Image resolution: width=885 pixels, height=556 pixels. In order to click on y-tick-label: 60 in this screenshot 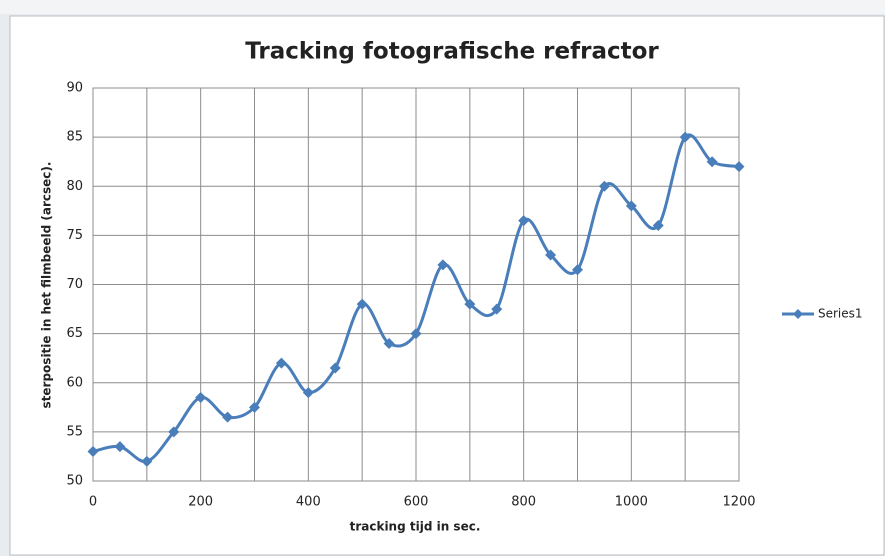, I will do `click(74, 382)`.